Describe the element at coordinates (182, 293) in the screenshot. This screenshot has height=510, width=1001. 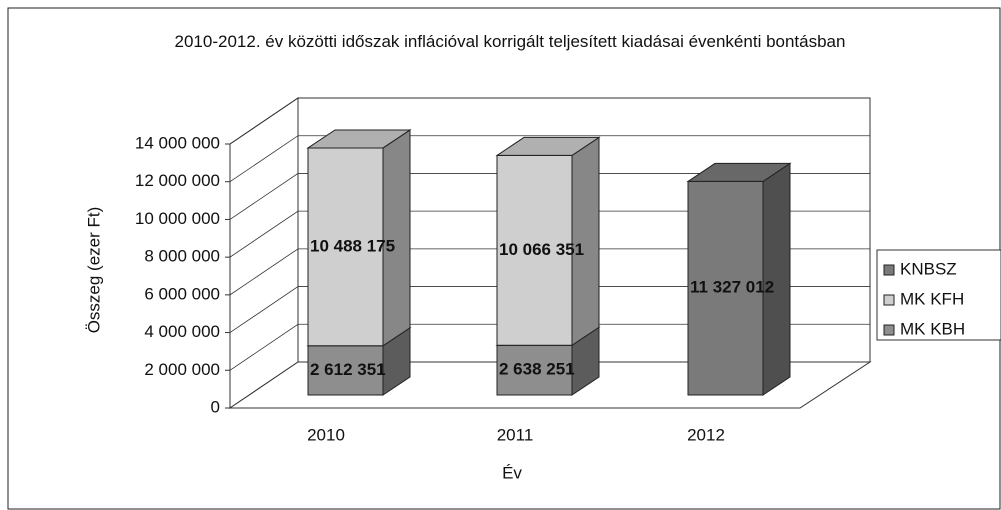
I see `y-tick-label: 6 000 000` at that location.